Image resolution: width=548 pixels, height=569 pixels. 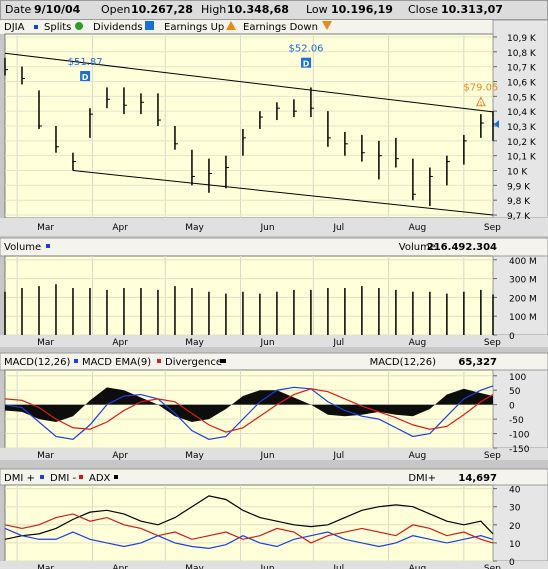 I want to click on open-label: Open, so click(x=116, y=9).